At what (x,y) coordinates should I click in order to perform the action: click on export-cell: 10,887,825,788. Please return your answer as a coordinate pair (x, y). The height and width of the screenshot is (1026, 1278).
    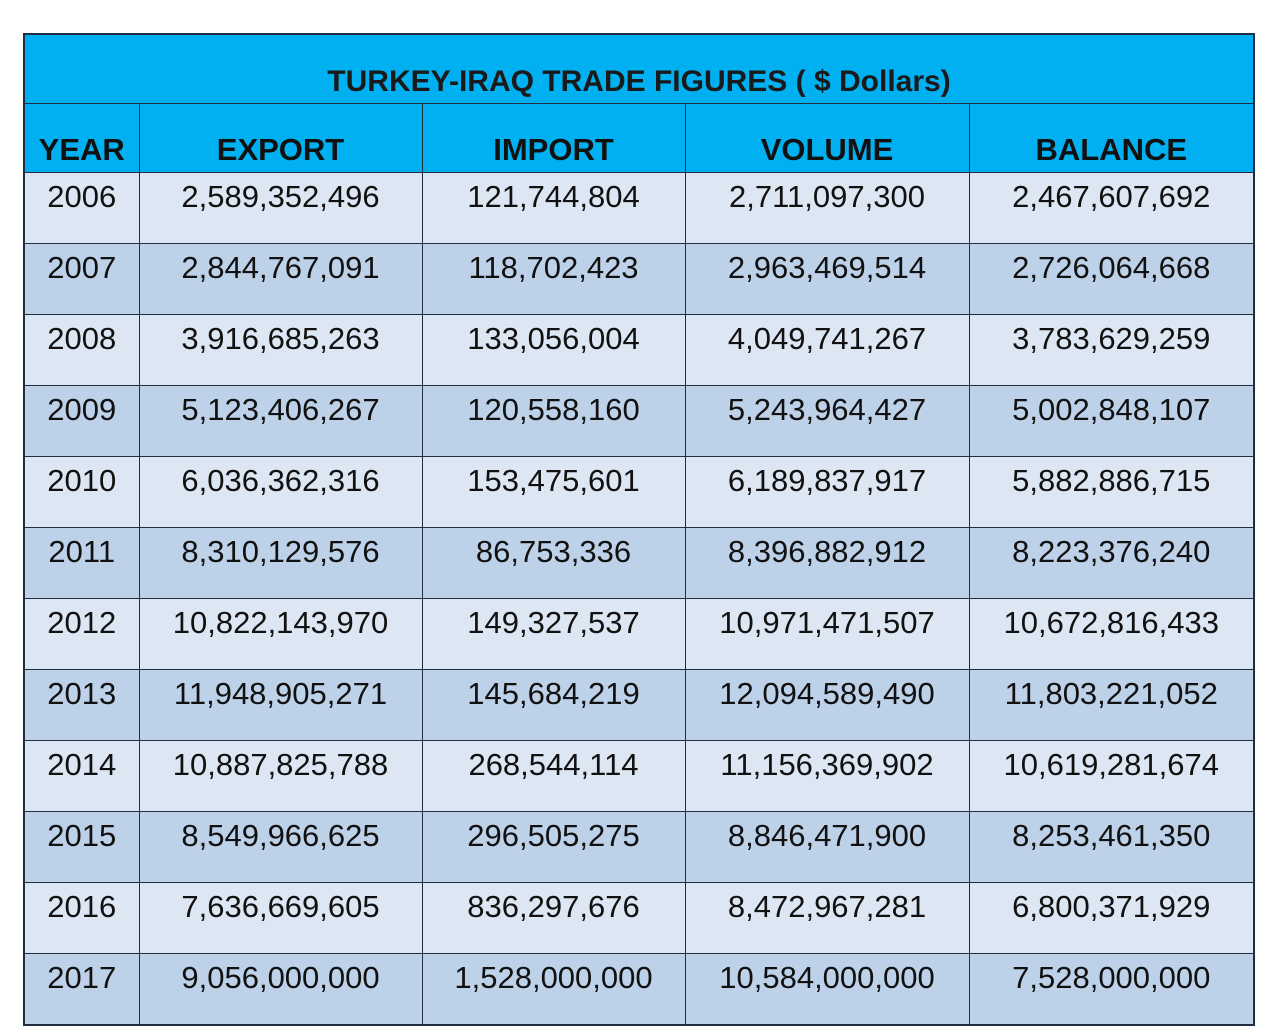
    Looking at the image, I should click on (280, 776).